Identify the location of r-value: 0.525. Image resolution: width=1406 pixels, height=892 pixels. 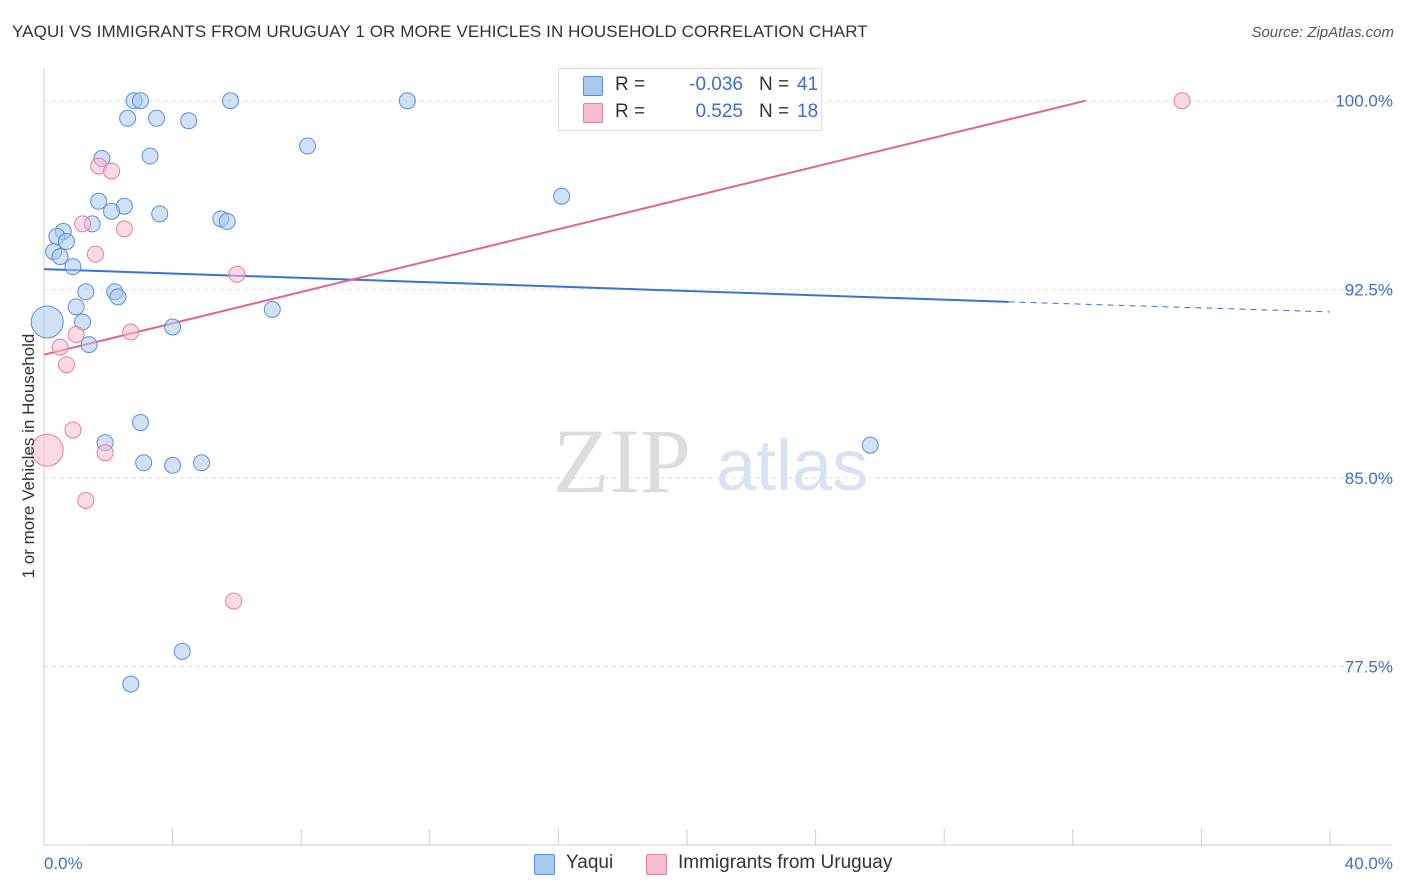
(719, 111).